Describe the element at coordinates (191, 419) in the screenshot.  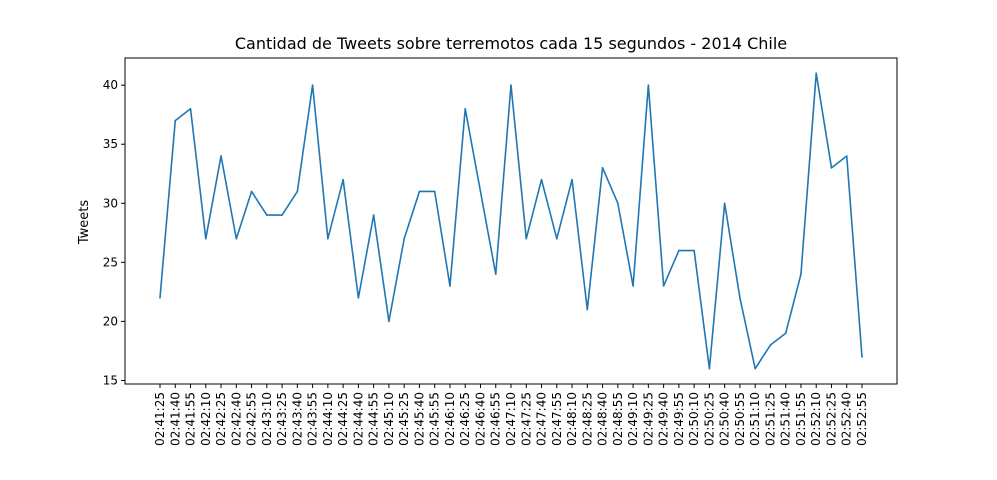
I see `x-tick-label: 02:41:55` at that location.